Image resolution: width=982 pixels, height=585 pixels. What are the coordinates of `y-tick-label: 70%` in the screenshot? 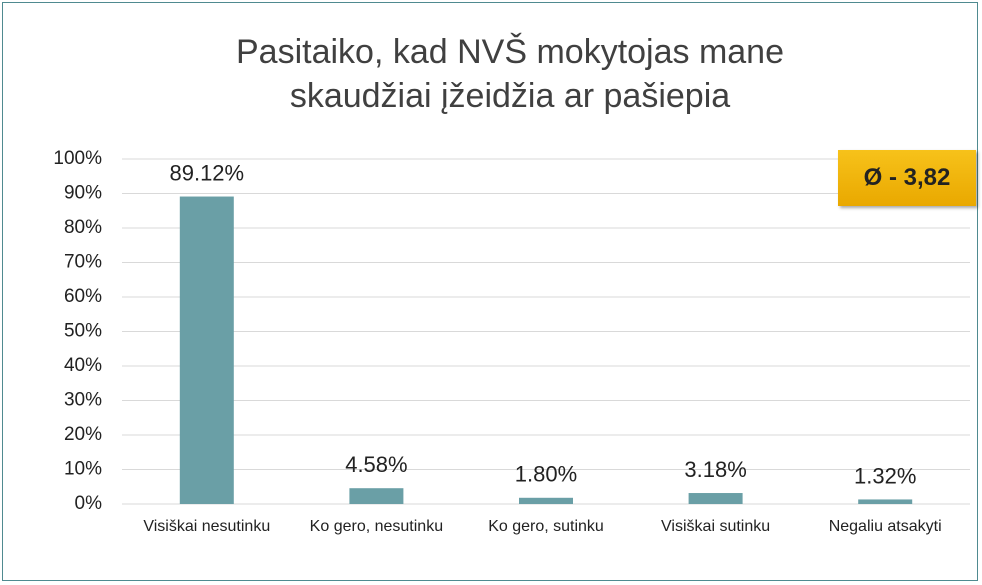 It's located at (83, 262).